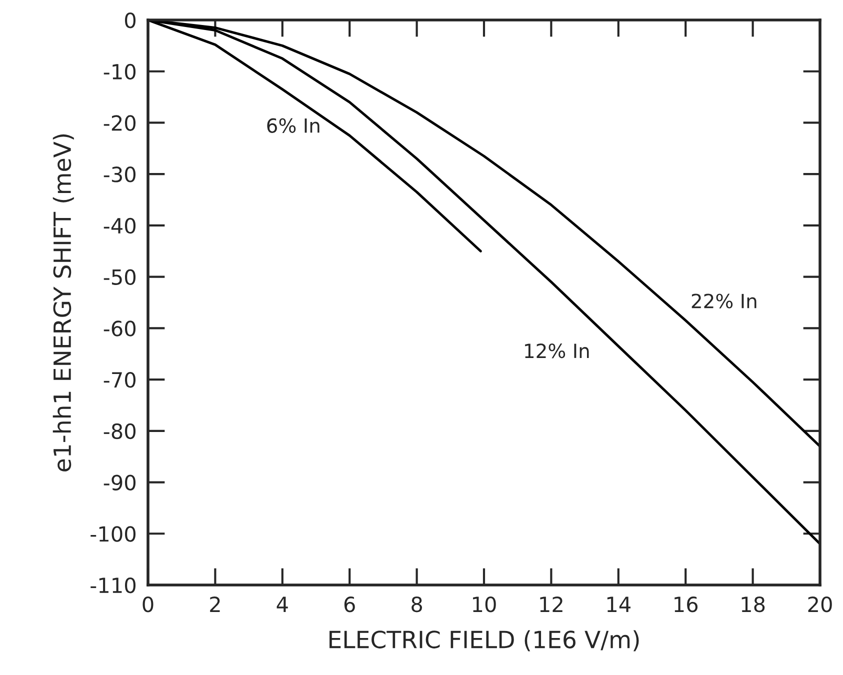  What do you see at coordinates (820, 604) in the screenshot?
I see `x-tick-label: 20` at bounding box center [820, 604].